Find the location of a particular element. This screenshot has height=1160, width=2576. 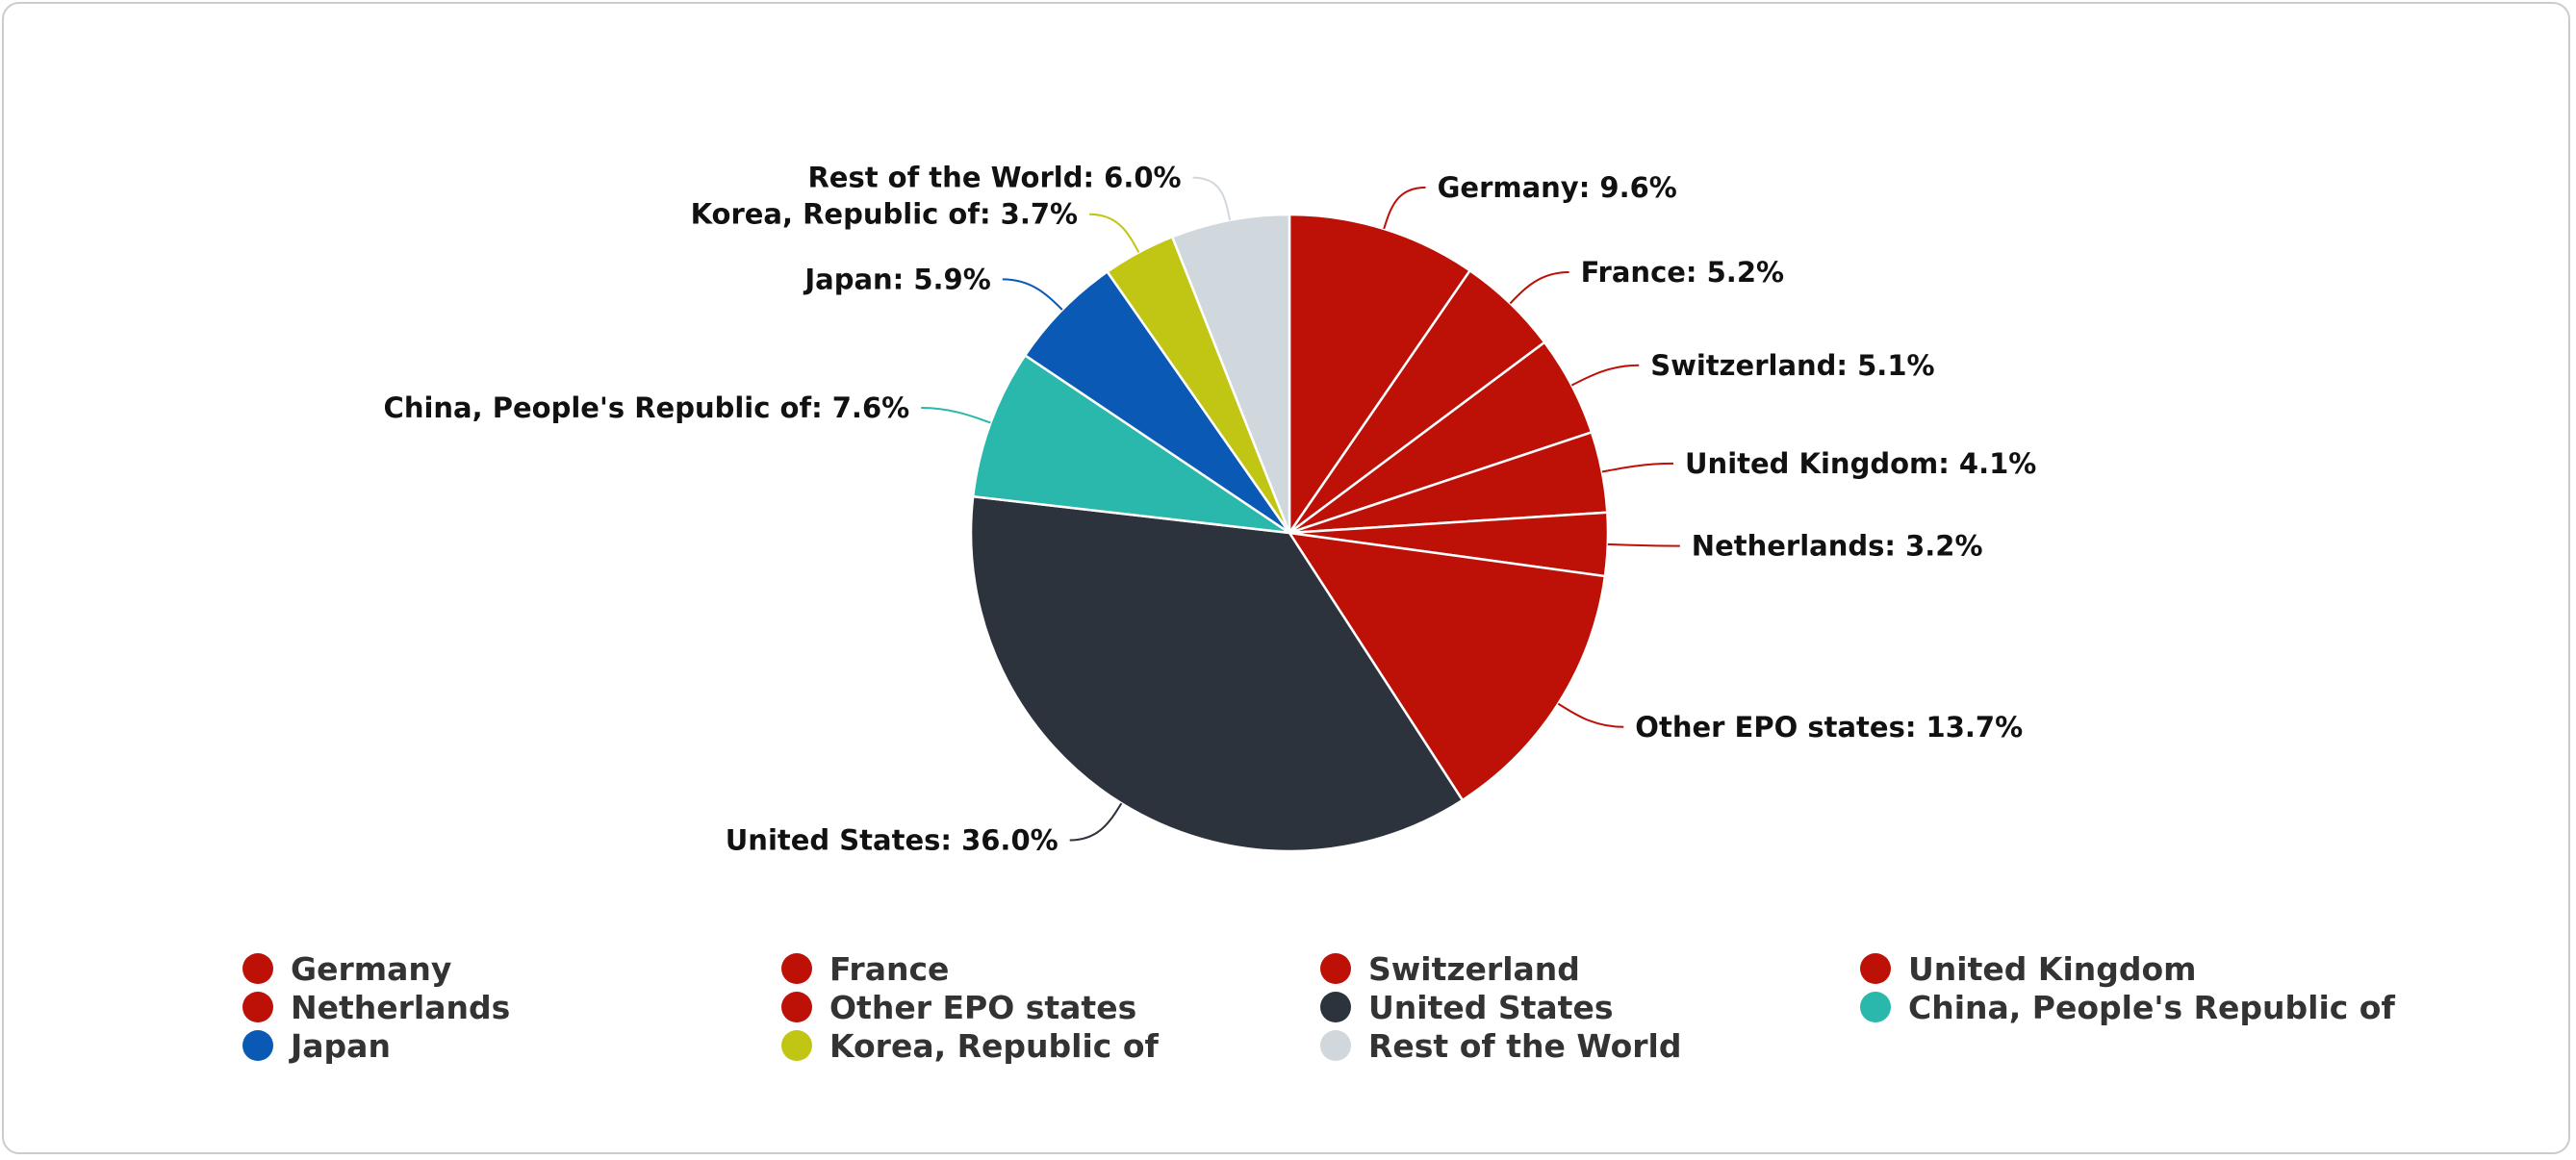

legend-label: Switzerland is located at coordinates (1474, 969).